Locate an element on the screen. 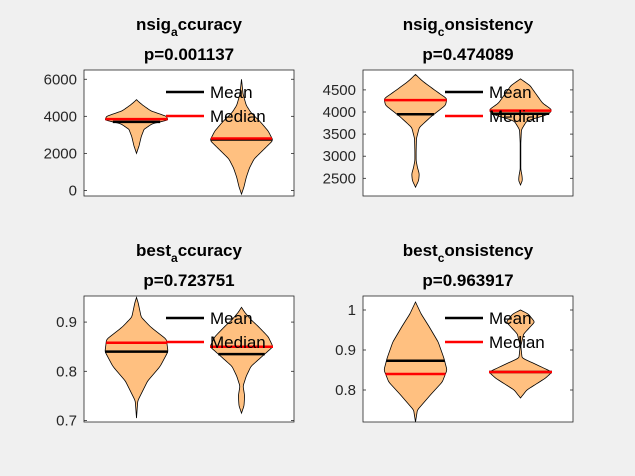 The width and height of the screenshot is (635, 476). y-tick-label: 0 is located at coordinates (73, 190).